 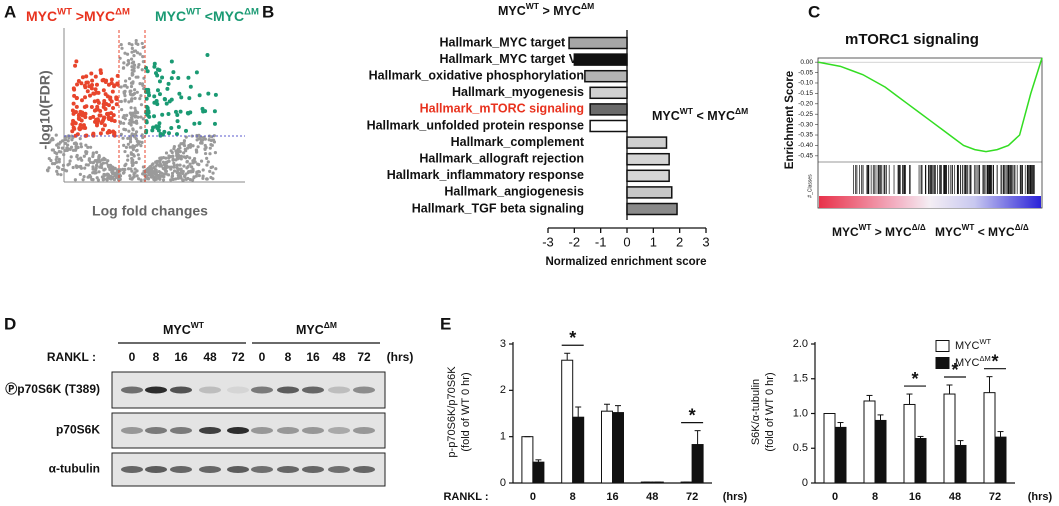 What do you see at coordinates (919, 227) in the screenshot?
I see `text-part: Δ/Δ` at bounding box center [919, 227].